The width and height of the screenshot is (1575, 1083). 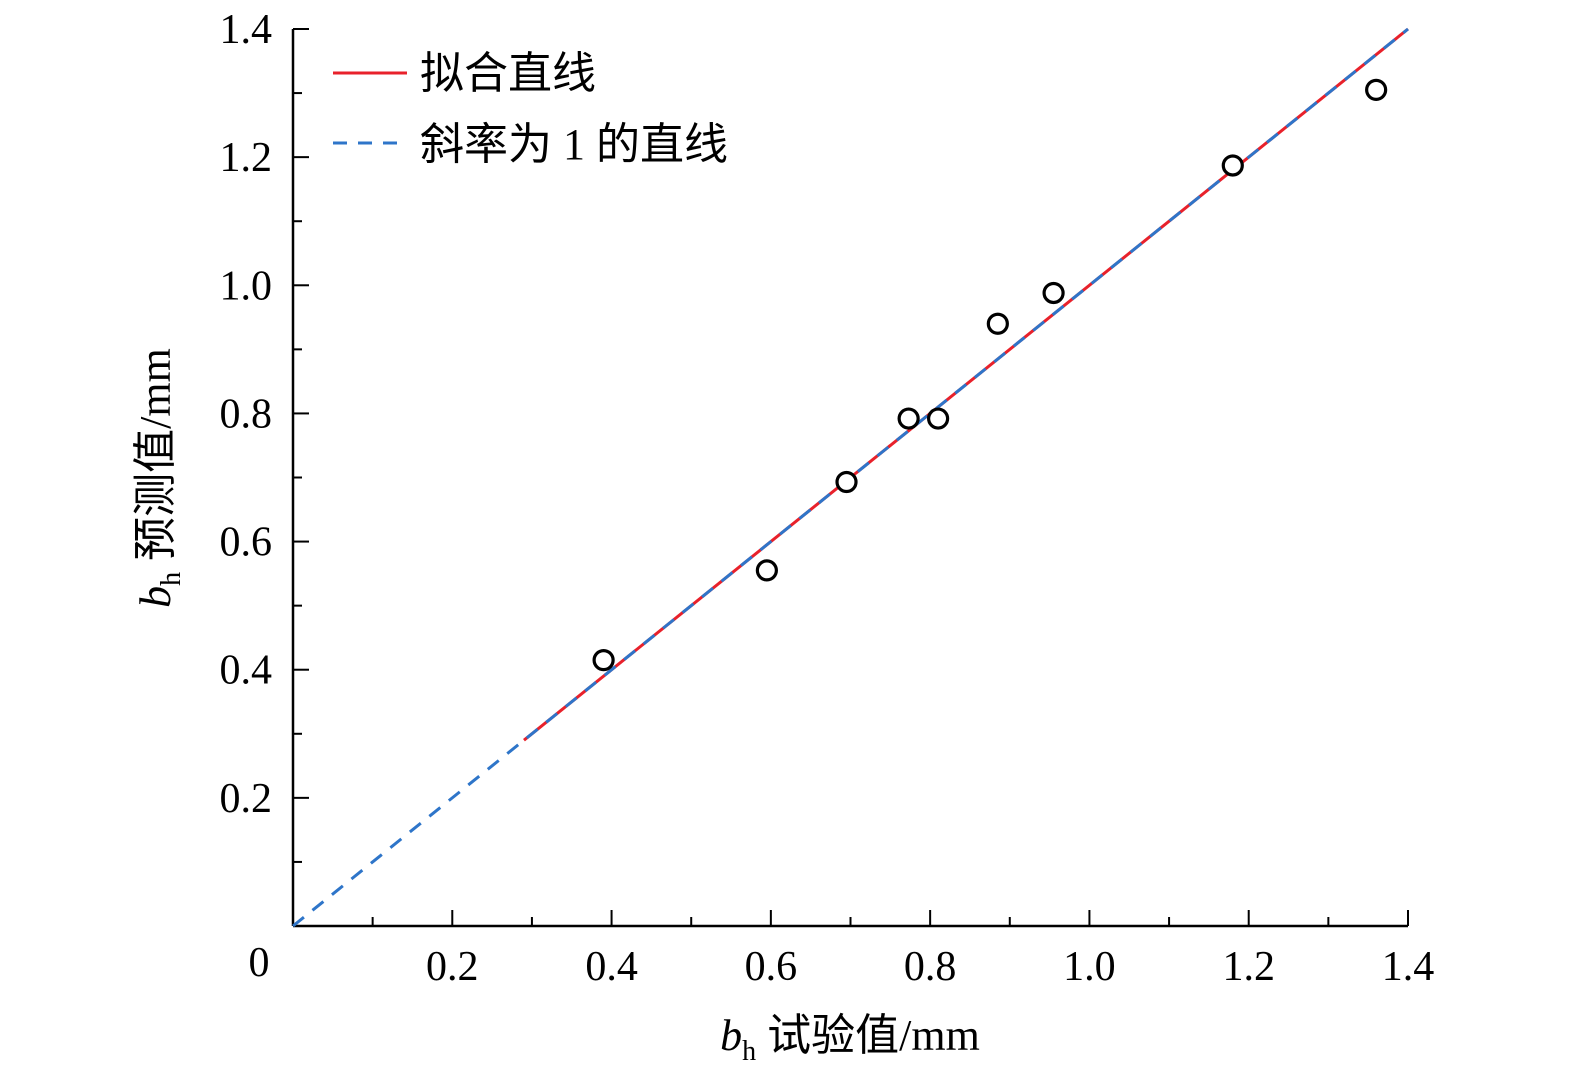 I want to click on legend-label-unit: 斜率为 1 的直线, so click(x=574, y=144).